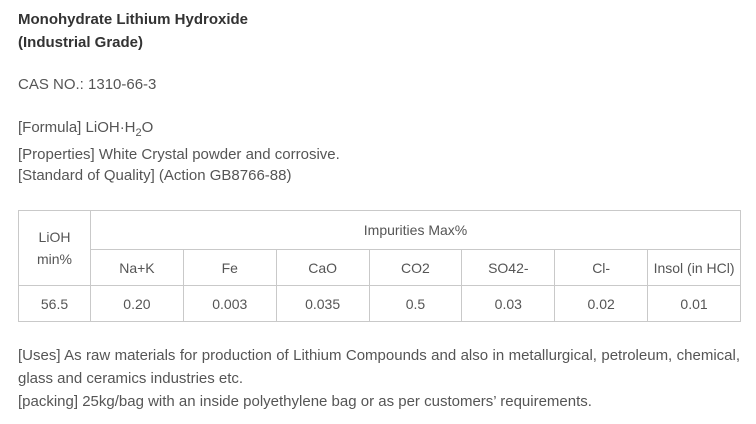 This screenshot has width=756, height=424. What do you see at coordinates (54, 303) in the screenshot?
I see `lioh-value-cell: 56.5` at bounding box center [54, 303].